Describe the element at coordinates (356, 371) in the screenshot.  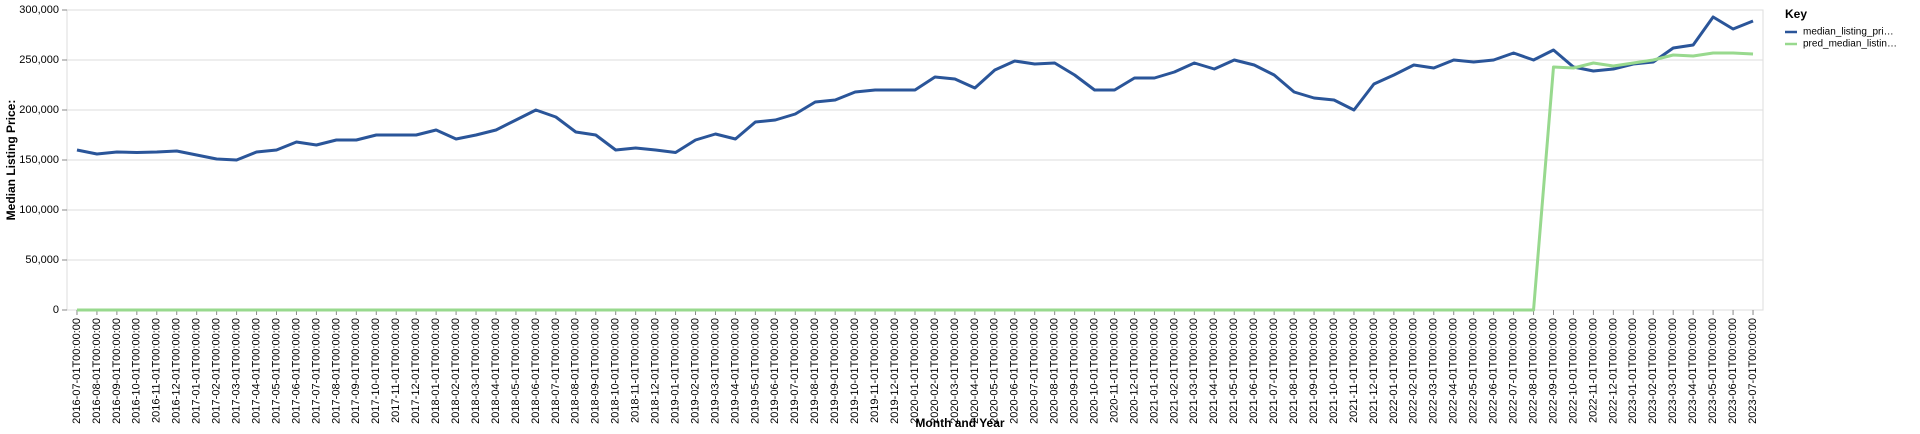
I see `x-tick-label: 2017-09-01T00:00:00` at that location.